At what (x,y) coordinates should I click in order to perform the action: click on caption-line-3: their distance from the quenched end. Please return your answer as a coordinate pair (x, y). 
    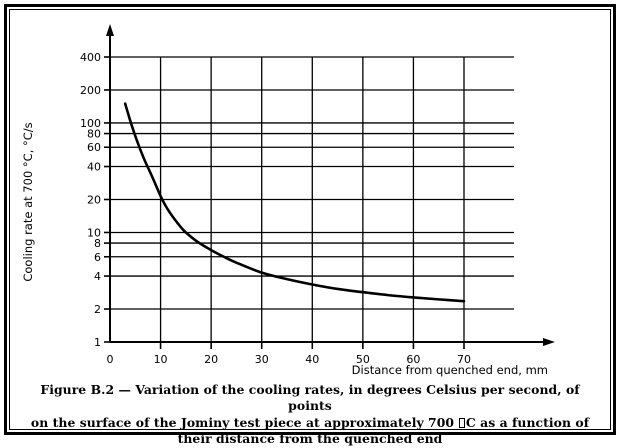
    Looking at the image, I should click on (310, 439).